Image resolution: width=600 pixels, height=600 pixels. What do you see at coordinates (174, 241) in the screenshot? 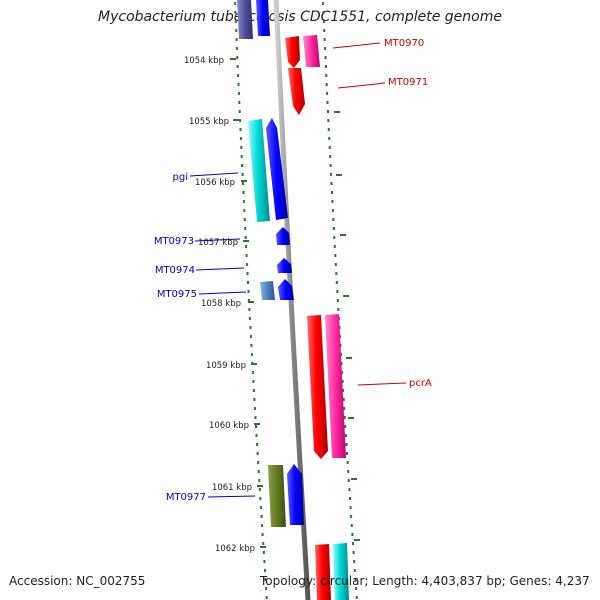
I see `gene-label-mt0973: MT0973` at bounding box center [174, 241].